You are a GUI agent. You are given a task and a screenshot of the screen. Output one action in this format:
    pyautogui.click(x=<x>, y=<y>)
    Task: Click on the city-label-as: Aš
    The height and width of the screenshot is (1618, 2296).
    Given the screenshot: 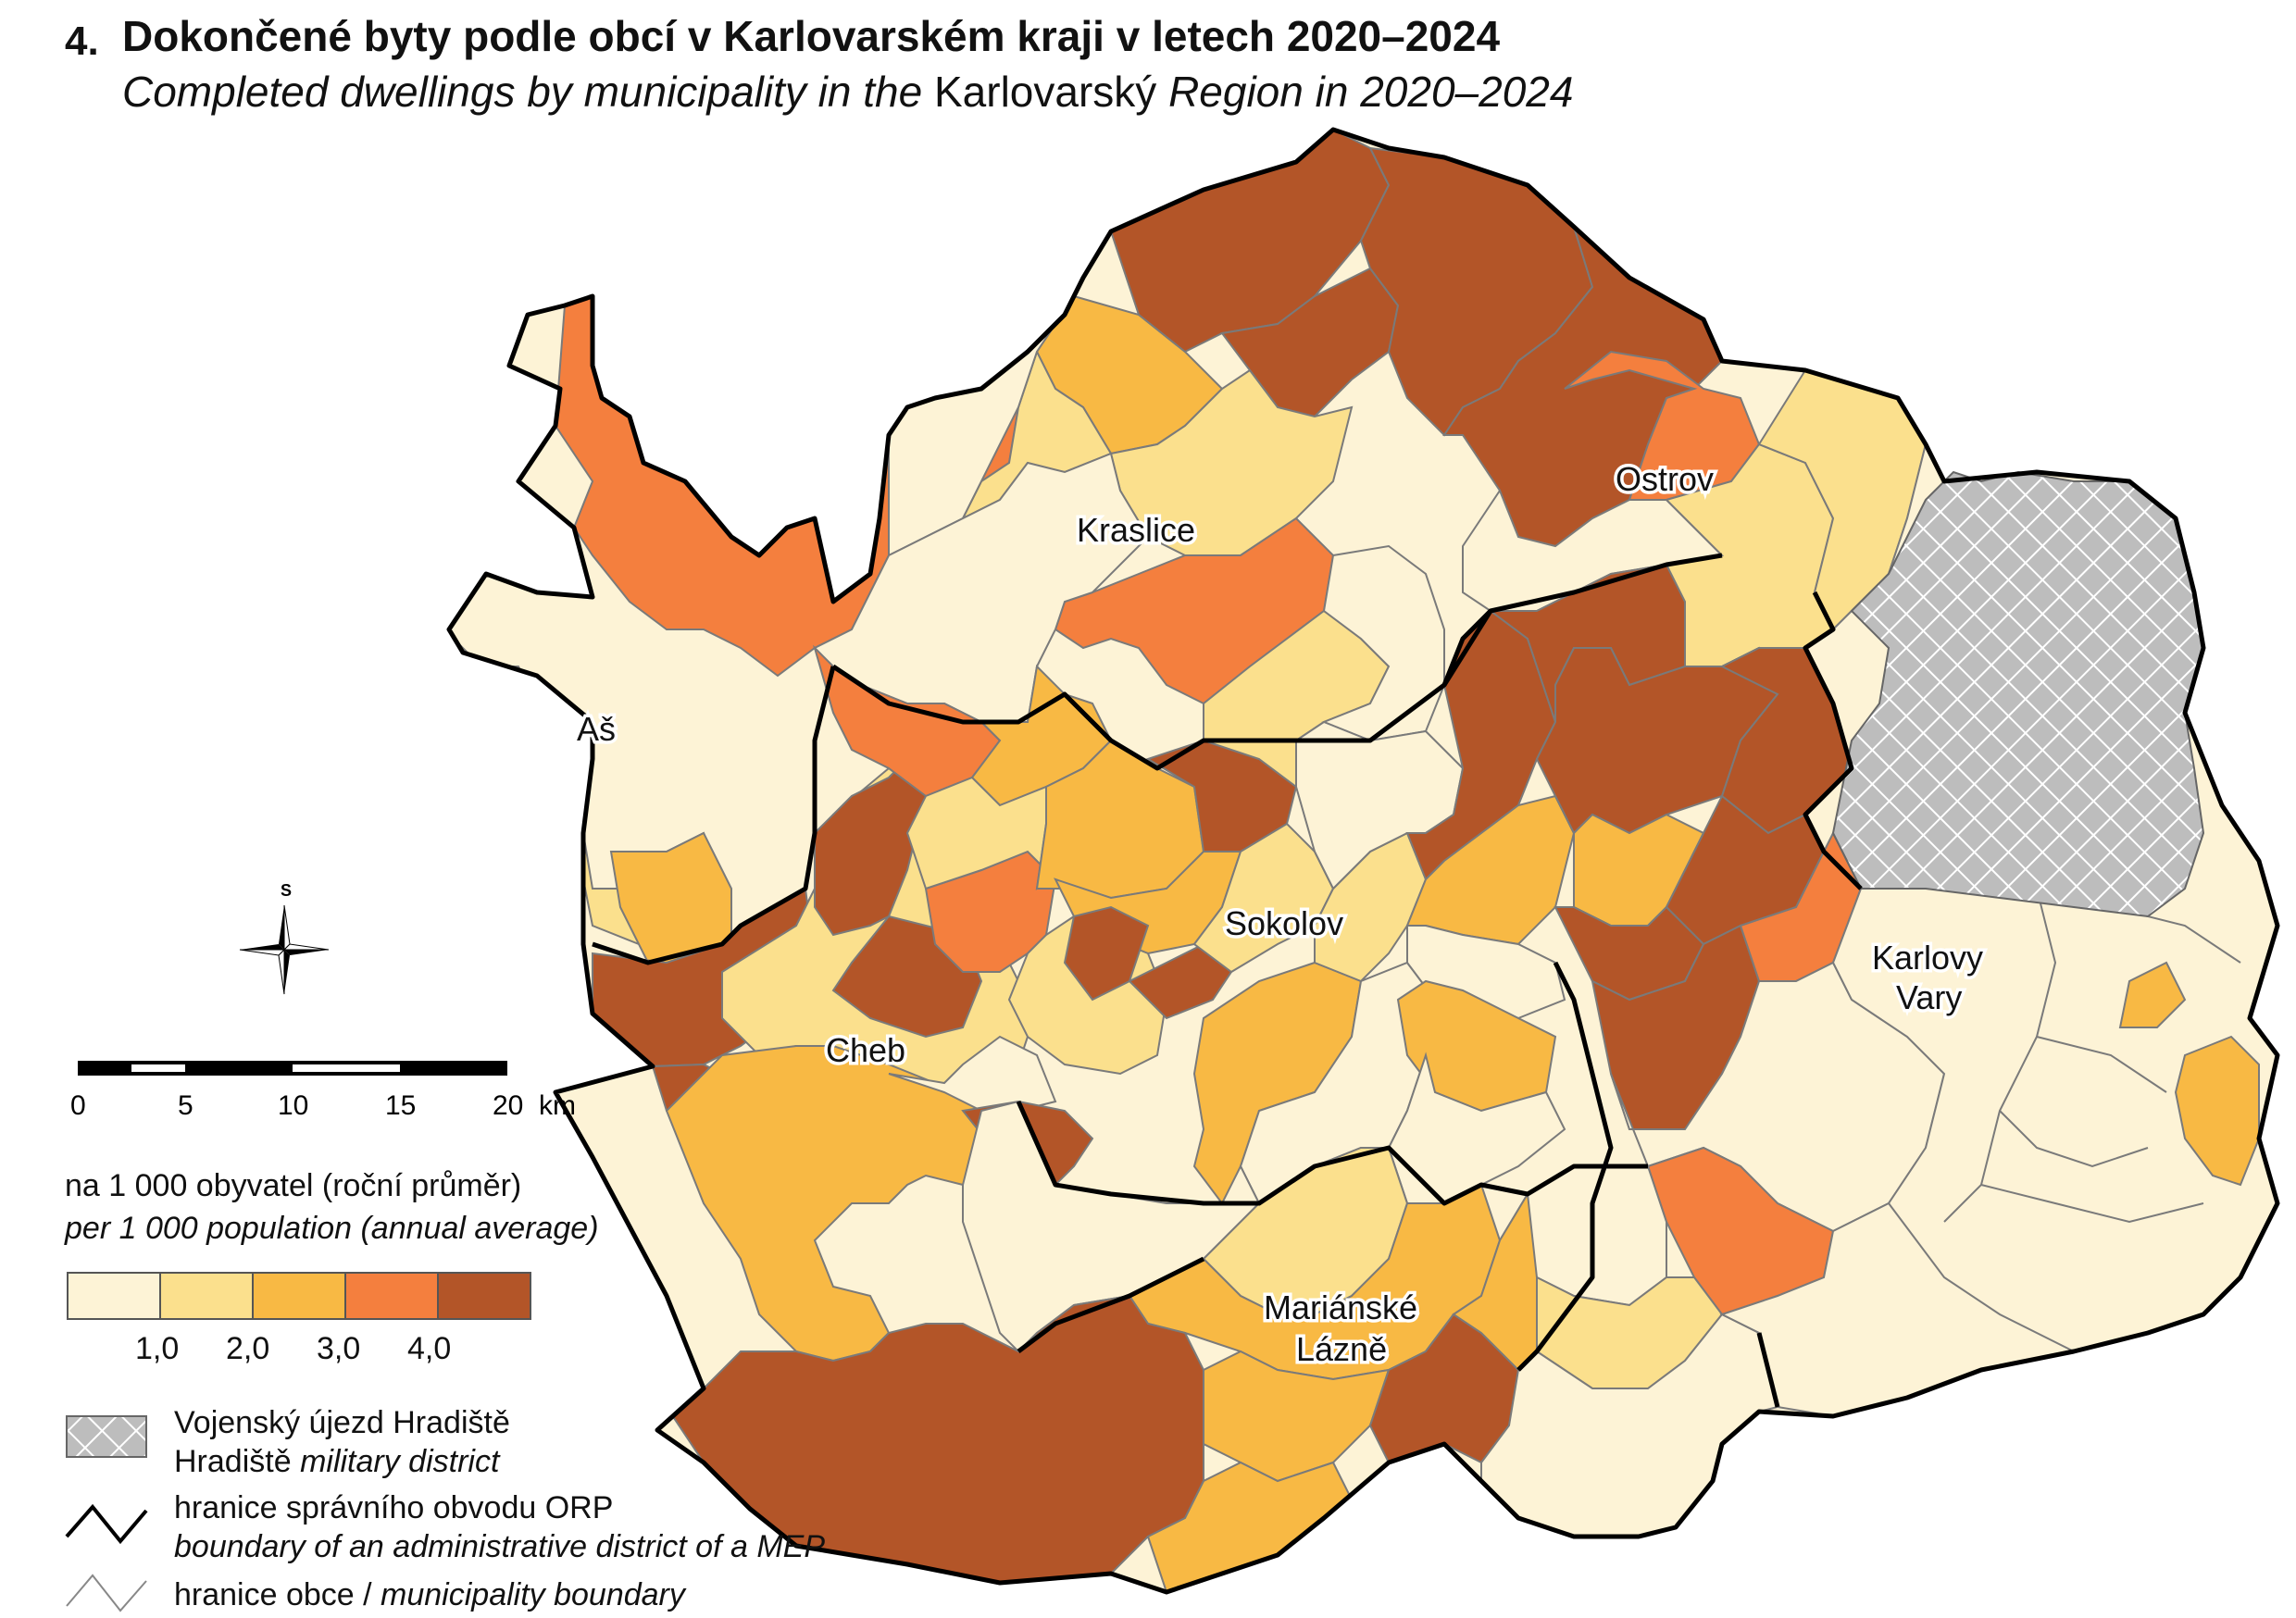 What is the action you would take?
    pyautogui.click(x=596, y=729)
    